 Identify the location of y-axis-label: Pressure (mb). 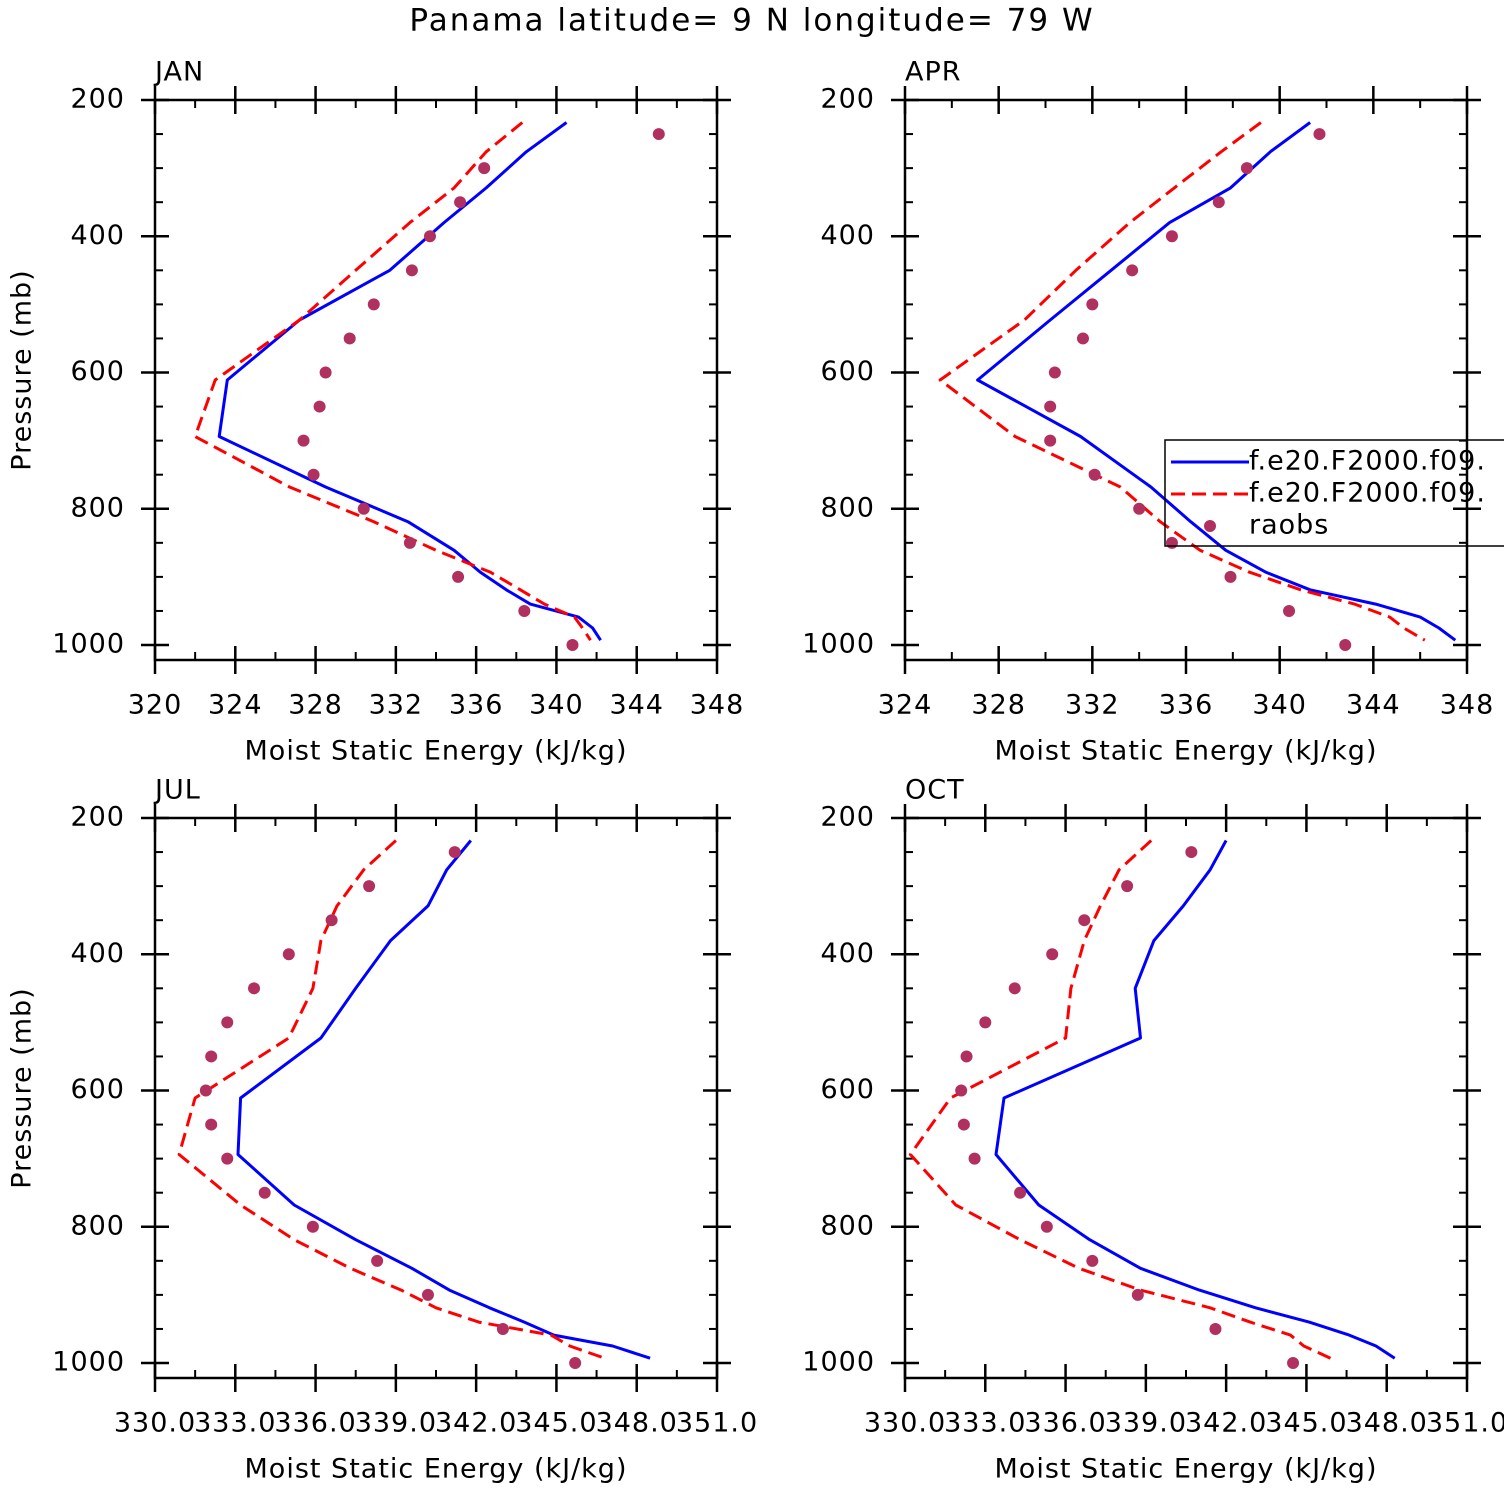
(22, 369).